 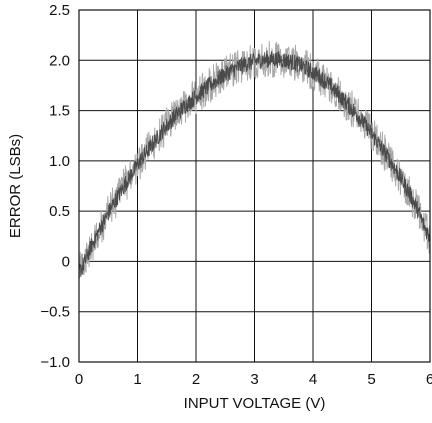 What do you see at coordinates (429, 379) in the screenshot?
I see `x-tick-label: 6` at bounding box center [429, 379].